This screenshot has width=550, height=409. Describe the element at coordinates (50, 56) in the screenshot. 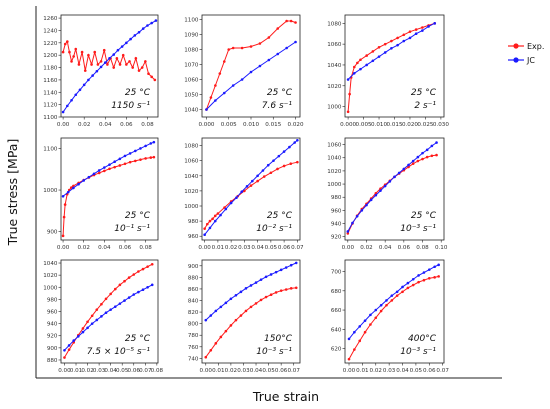

I see `y-tick-label: 1200` at that location.